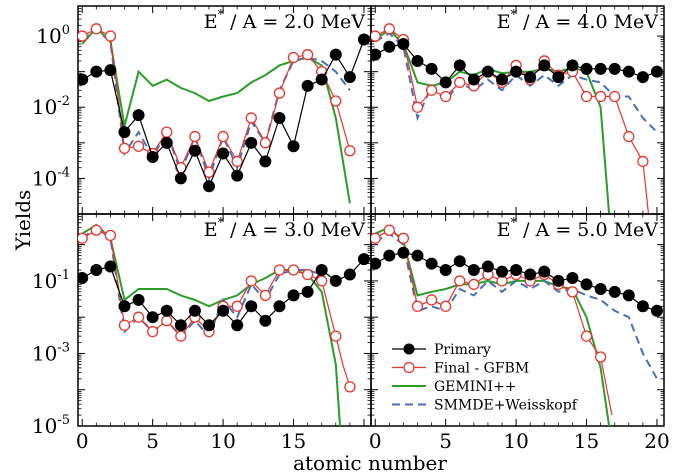  I want to click on x-tick-label: 20, so click(656, 441).